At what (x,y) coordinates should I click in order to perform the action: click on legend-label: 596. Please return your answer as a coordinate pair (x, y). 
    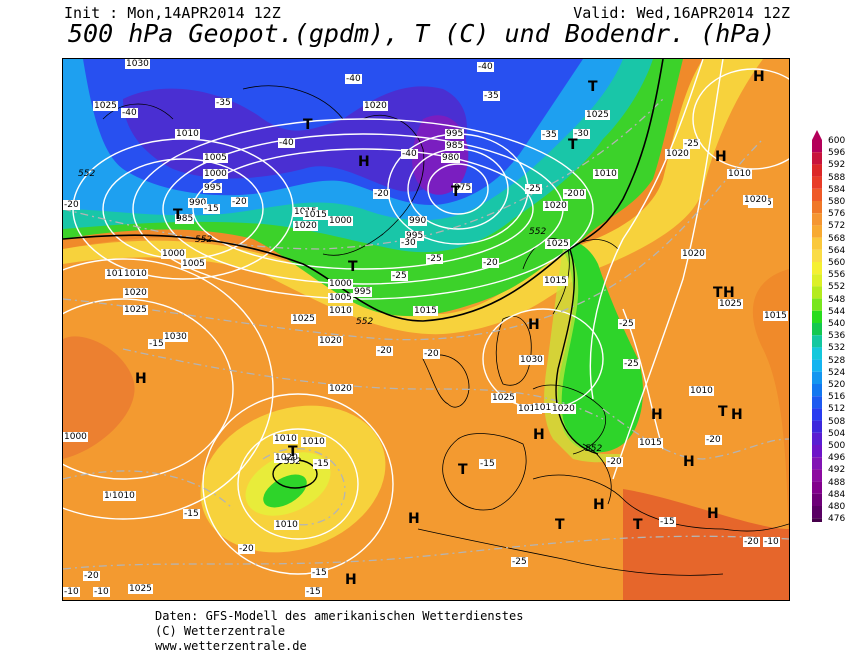
    Looking at the image, I should click on (837, 153).